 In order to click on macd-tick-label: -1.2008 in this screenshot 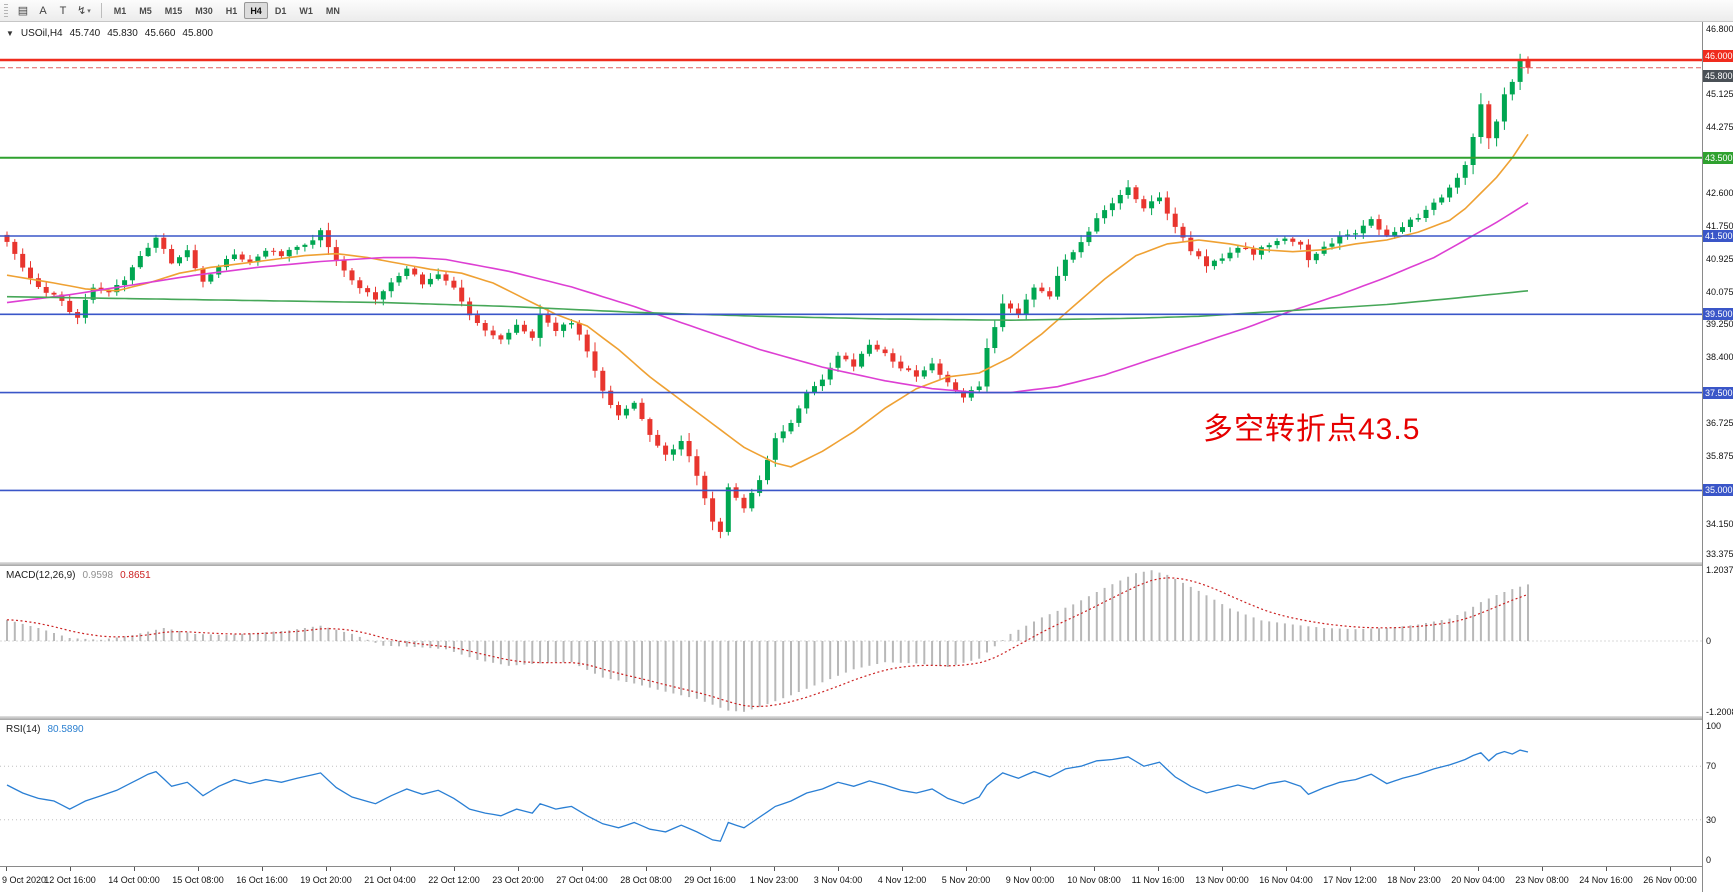, I will do `click(1719, 711)`.